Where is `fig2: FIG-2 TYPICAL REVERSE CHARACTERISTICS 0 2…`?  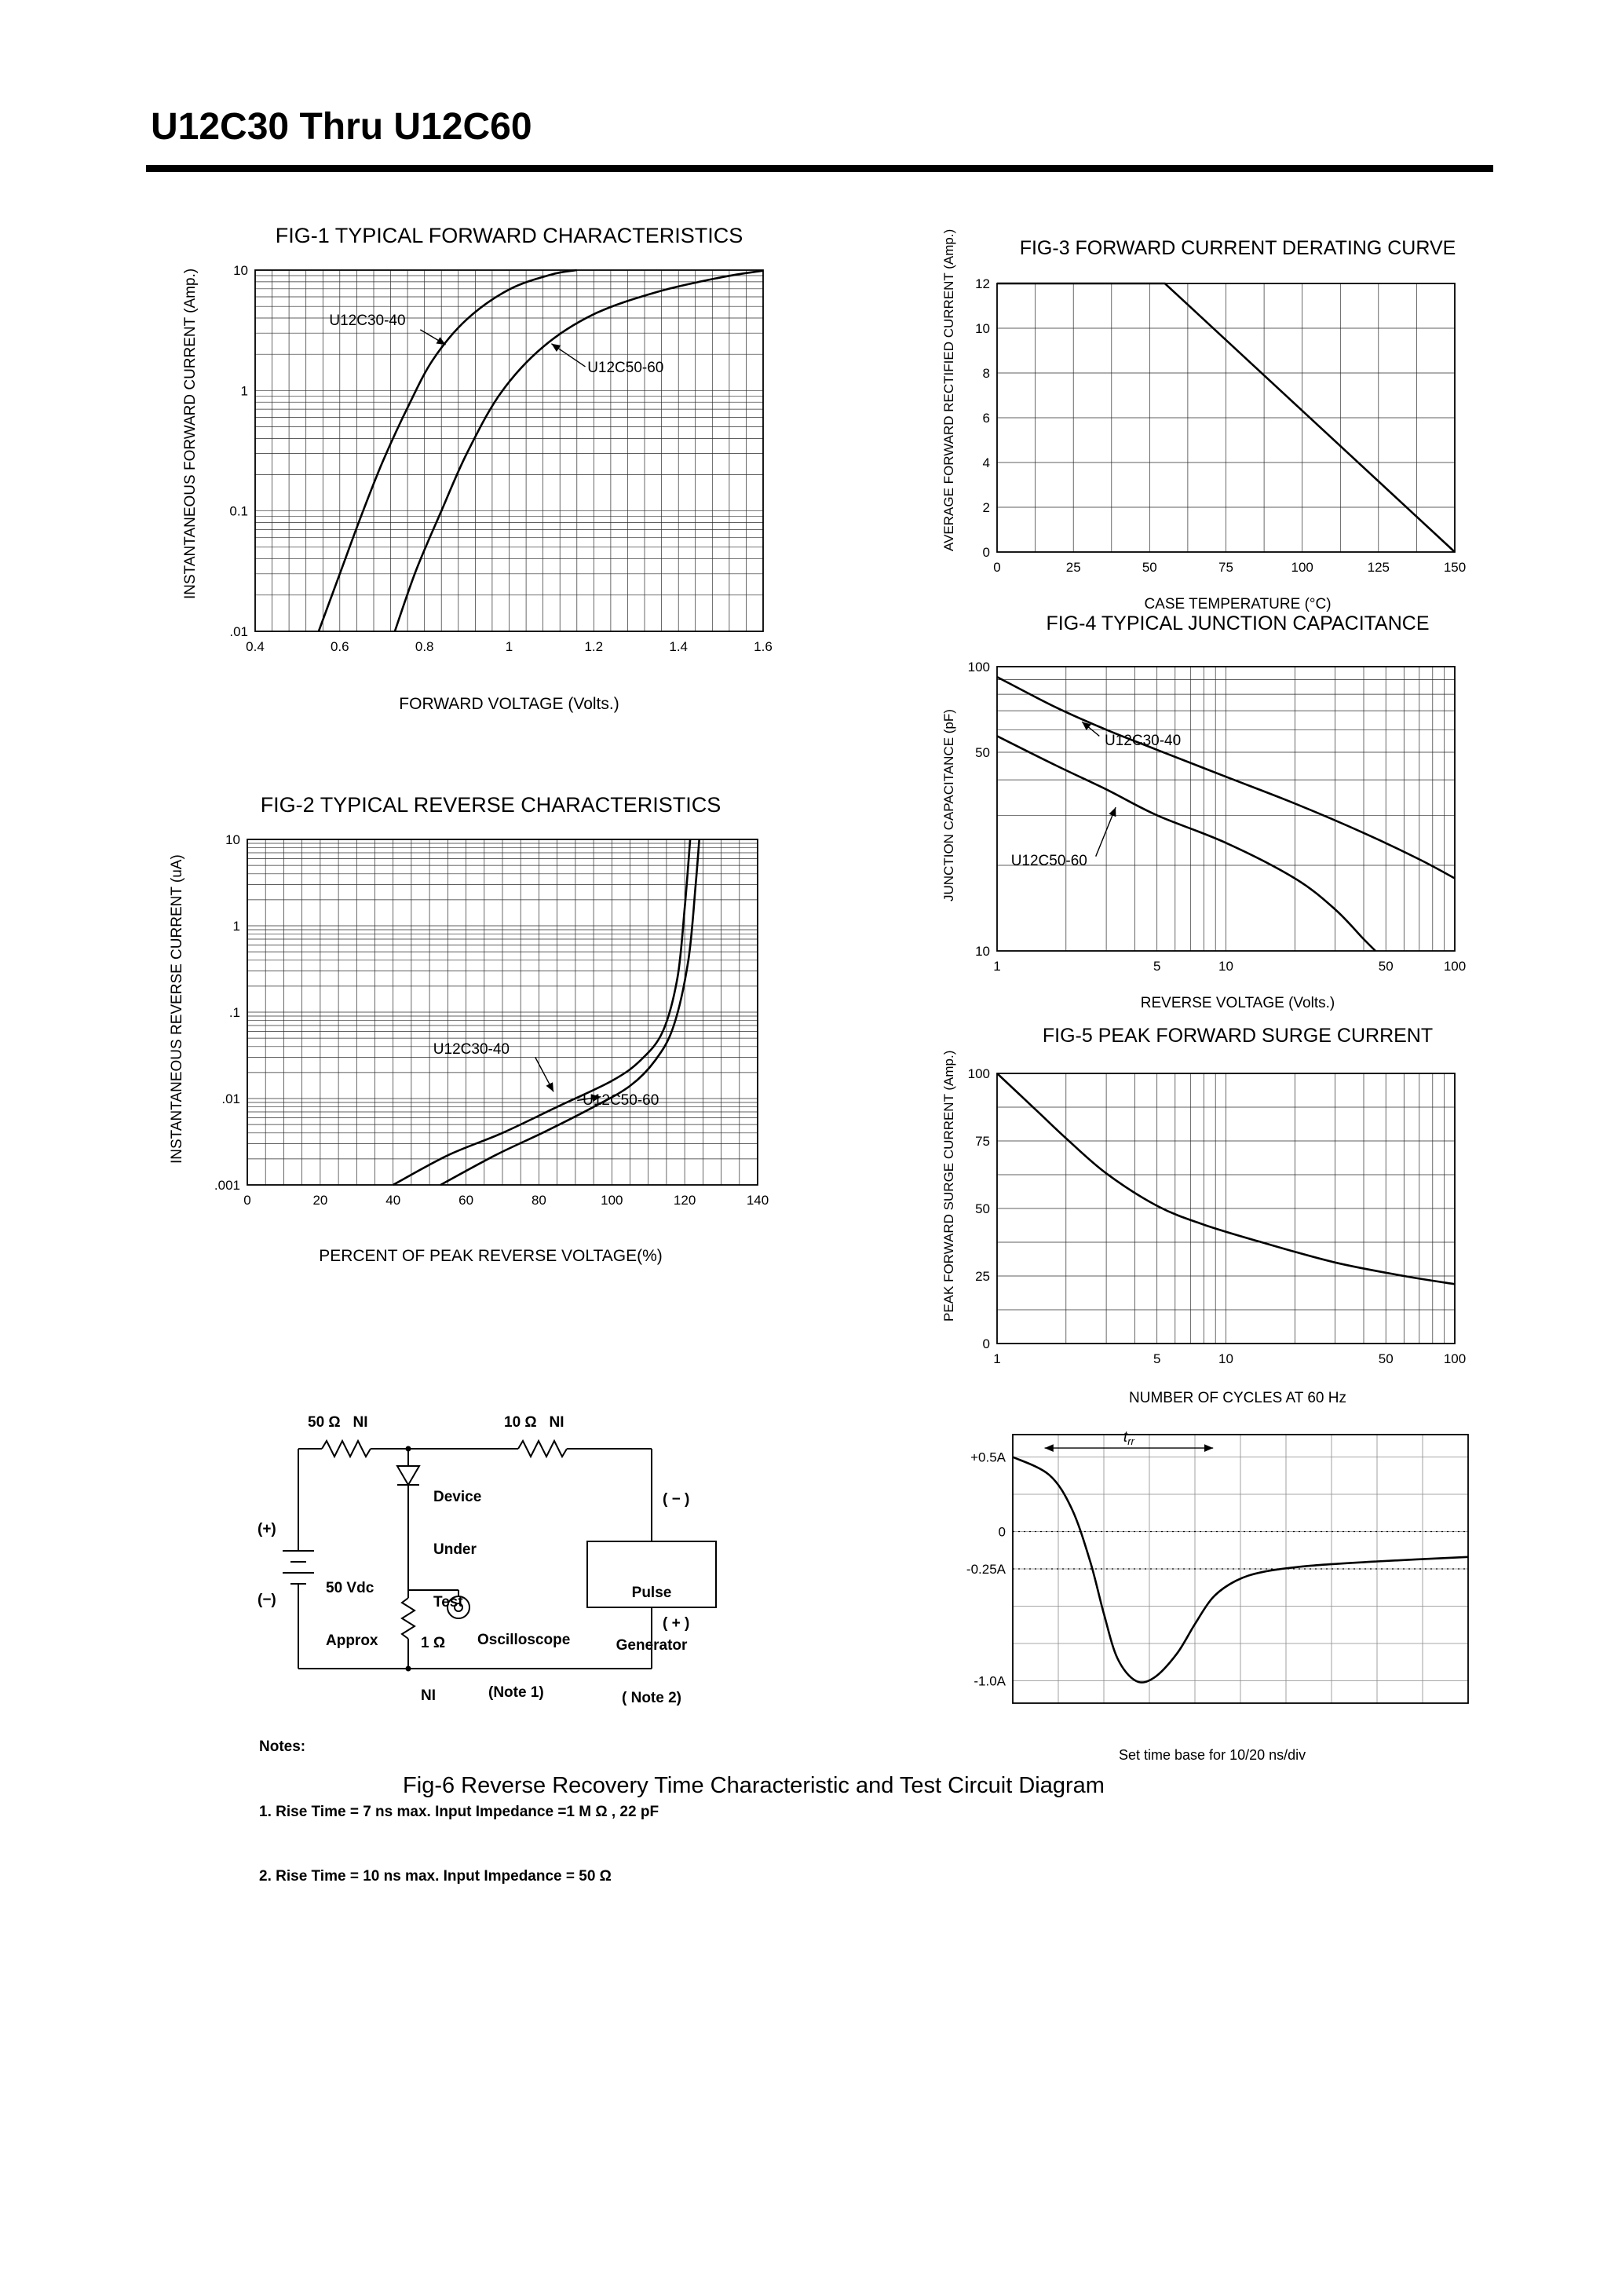 fig2: FIG-2 TYPICAL REVERSE CHARACTERISTICS 0 2… is located at coordinates (471, 1045).